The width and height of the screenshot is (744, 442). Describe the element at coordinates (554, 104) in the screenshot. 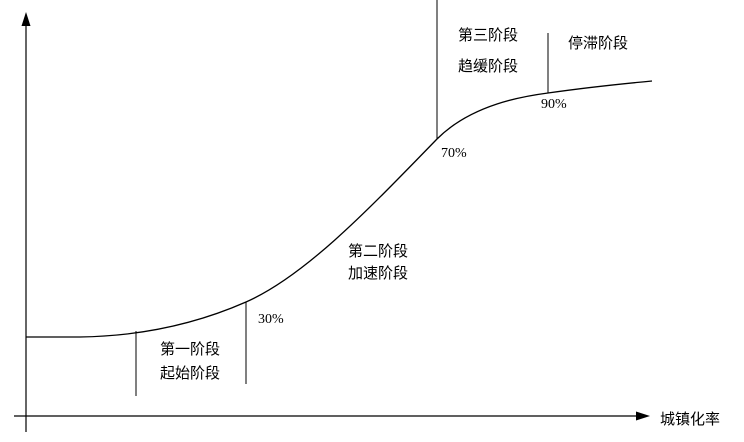

I see `threshold-90: 90%` at that location.